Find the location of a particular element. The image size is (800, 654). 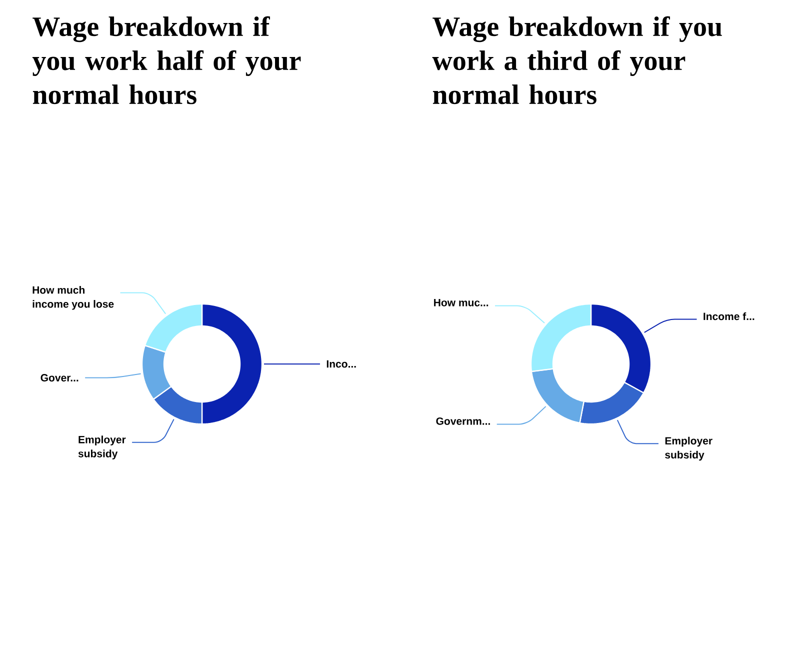

slice-label: How much income you lose is located at coordinates (73, 298).